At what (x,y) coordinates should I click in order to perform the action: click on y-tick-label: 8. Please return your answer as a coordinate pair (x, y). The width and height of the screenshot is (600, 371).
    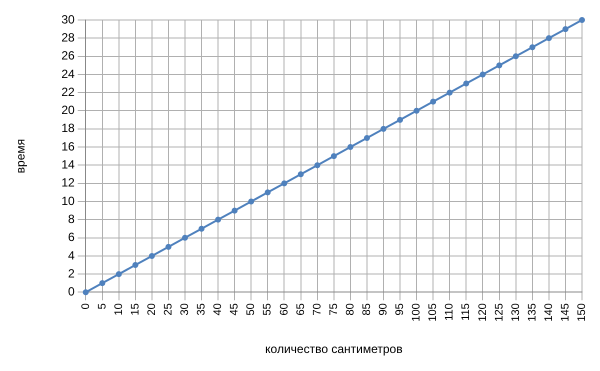
    Looking at the image, I should click on (72, 219).